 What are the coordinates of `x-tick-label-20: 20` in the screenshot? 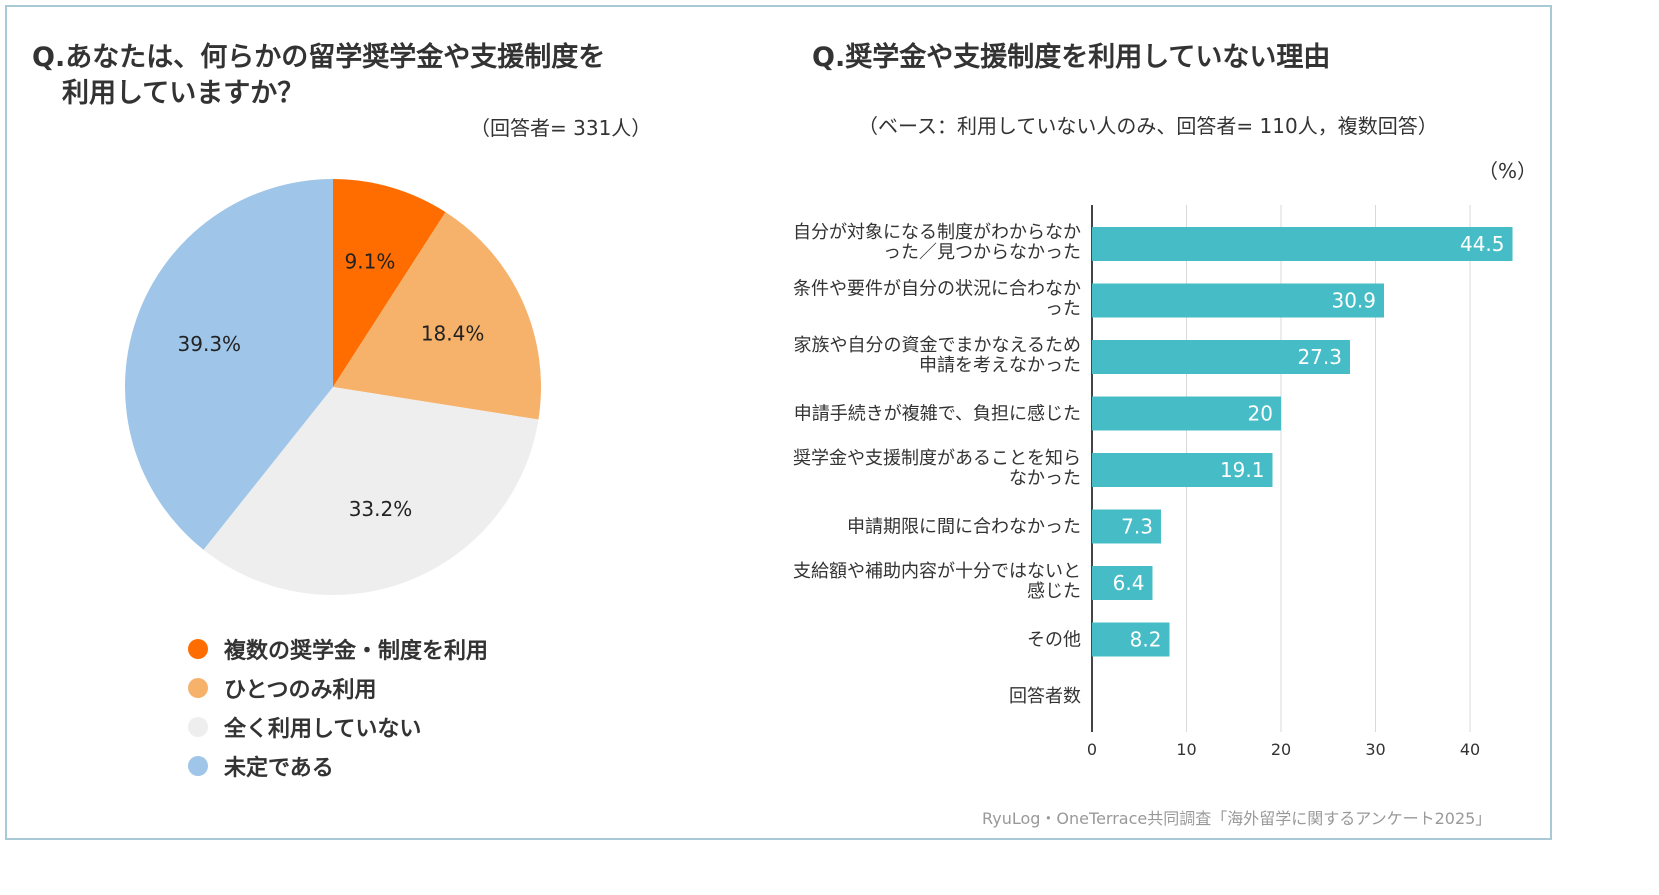 It's located at (1281, 749).